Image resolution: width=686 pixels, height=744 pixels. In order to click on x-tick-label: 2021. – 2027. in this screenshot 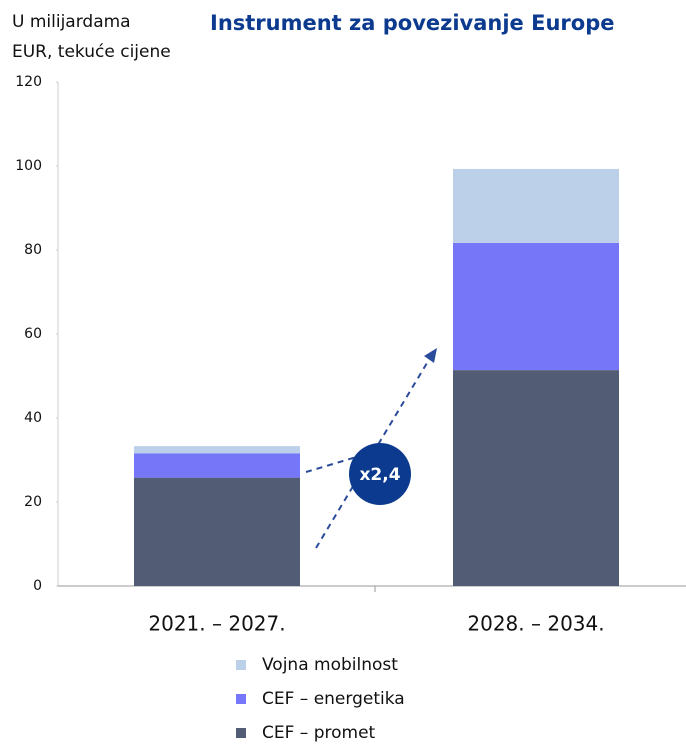, I will do `click(216, 624)`.